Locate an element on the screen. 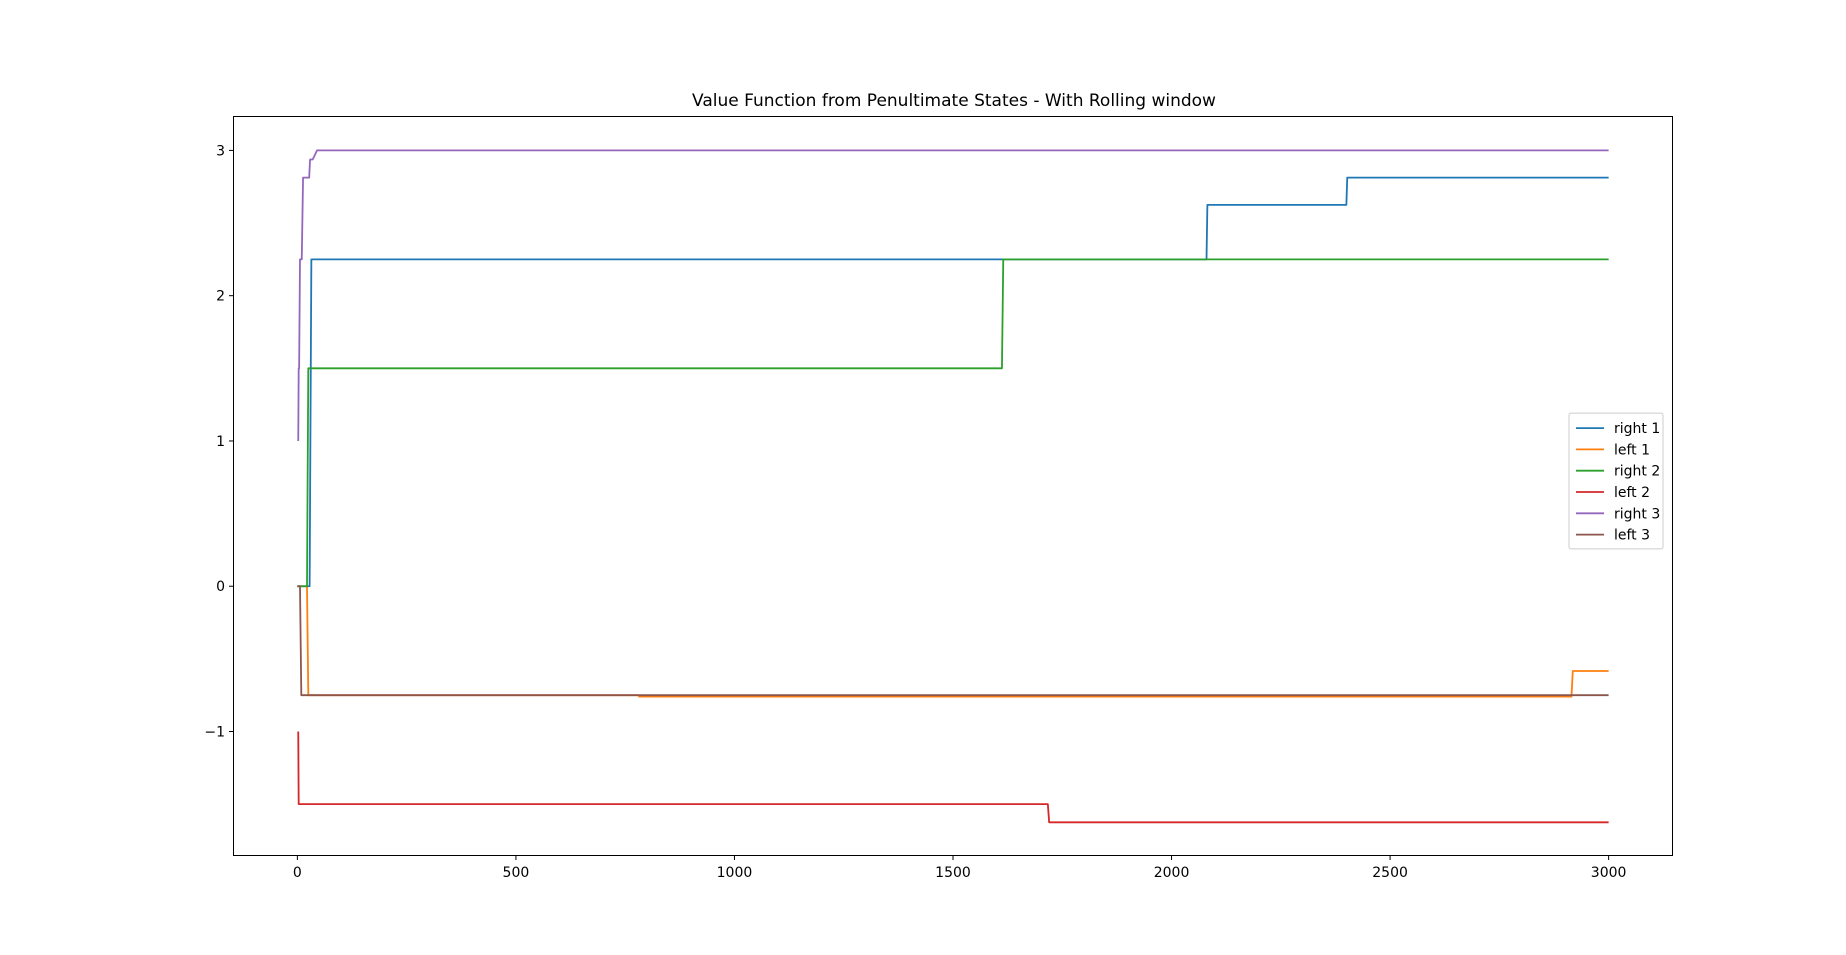 This screenshot has width=1846, height=955. legend-label: right 3 is located at coordinates (1637, 514).